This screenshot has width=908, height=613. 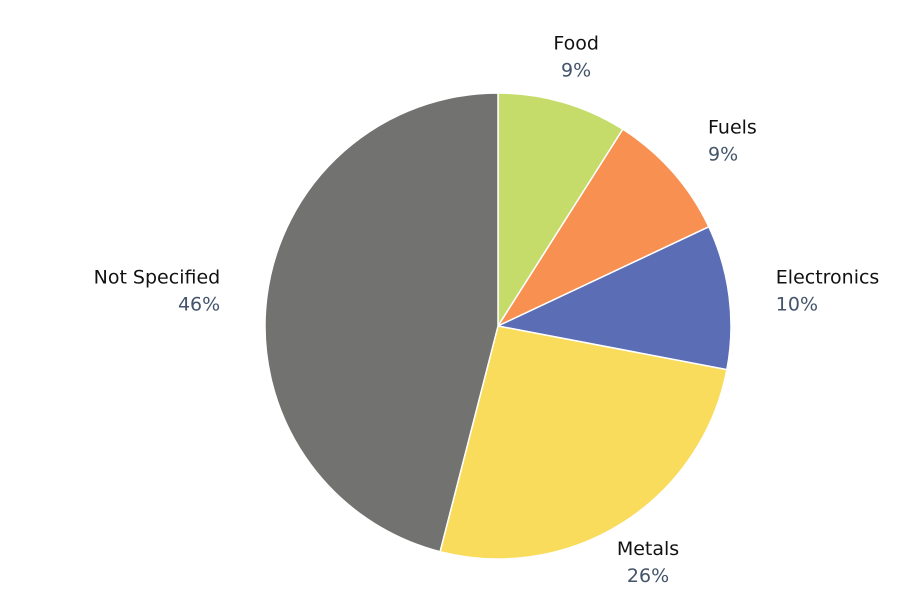 What do you see at coordinates (732, 127) in the screenshot?
I see `slice-label: Fuels` at bounding box center [732, 127].